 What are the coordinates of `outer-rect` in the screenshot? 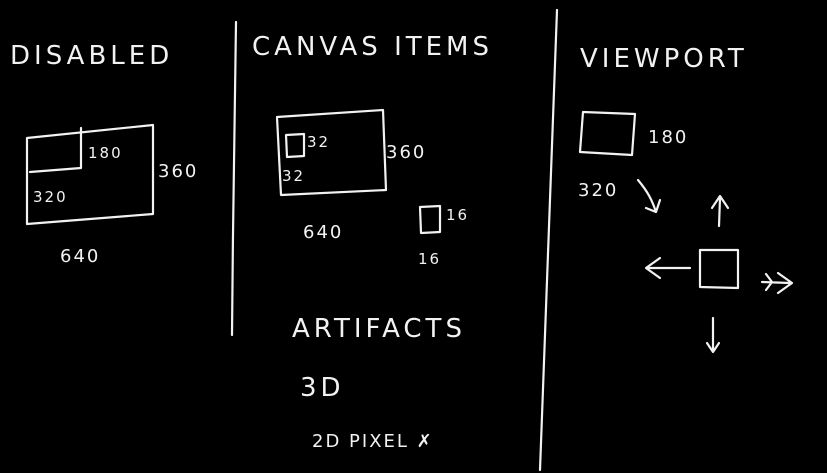 It's located at (90, 174).